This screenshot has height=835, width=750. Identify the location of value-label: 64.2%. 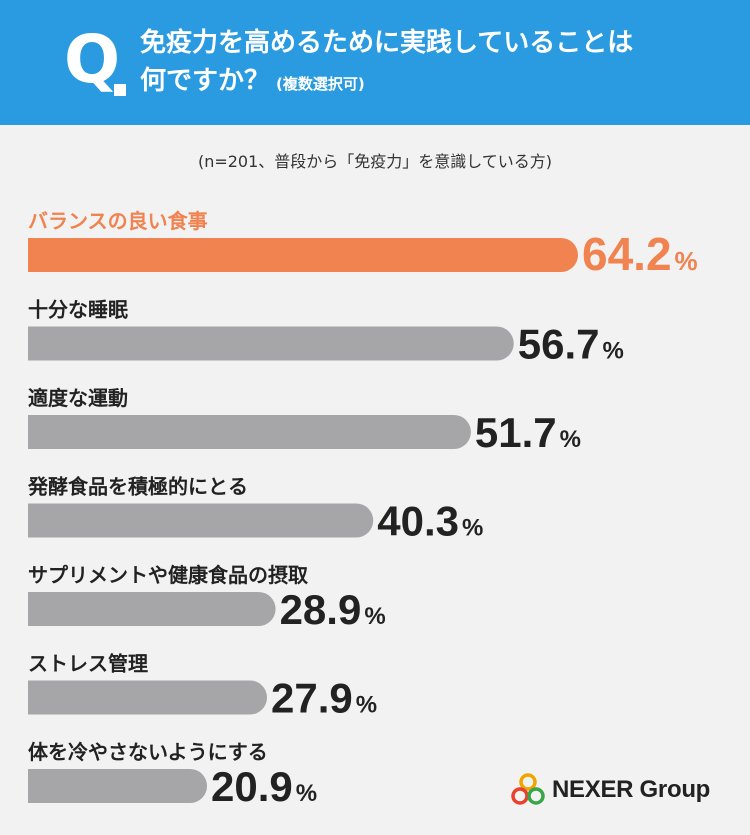
(640, 254).